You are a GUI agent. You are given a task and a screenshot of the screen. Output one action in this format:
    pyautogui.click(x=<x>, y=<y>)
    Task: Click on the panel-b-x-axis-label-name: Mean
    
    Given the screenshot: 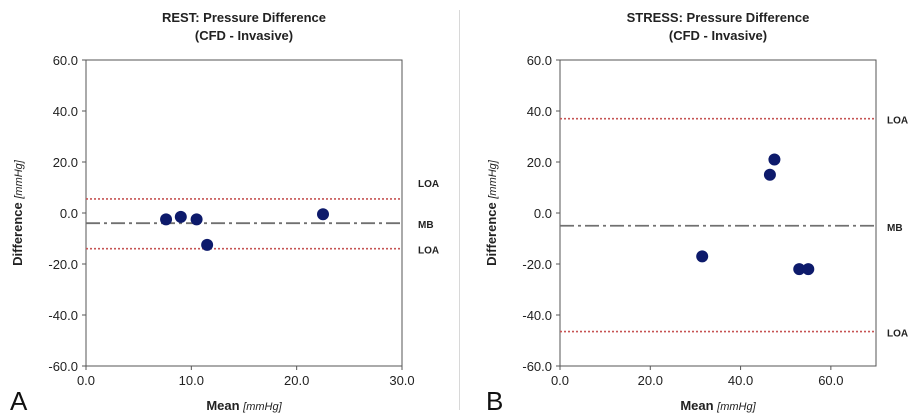 What is the action you would take?
    pyautogui.click(x=698, y=405)
    